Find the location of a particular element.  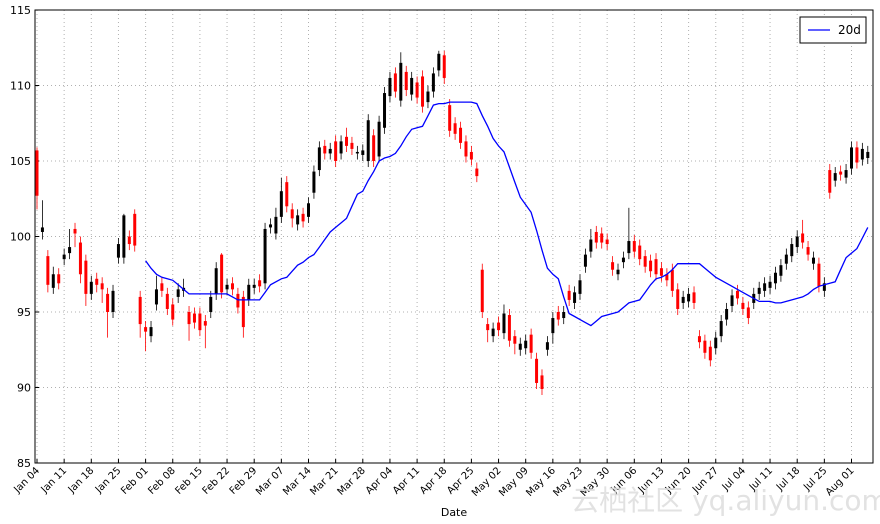

y-tick-label: 115 is located at coordinates (20, 10).